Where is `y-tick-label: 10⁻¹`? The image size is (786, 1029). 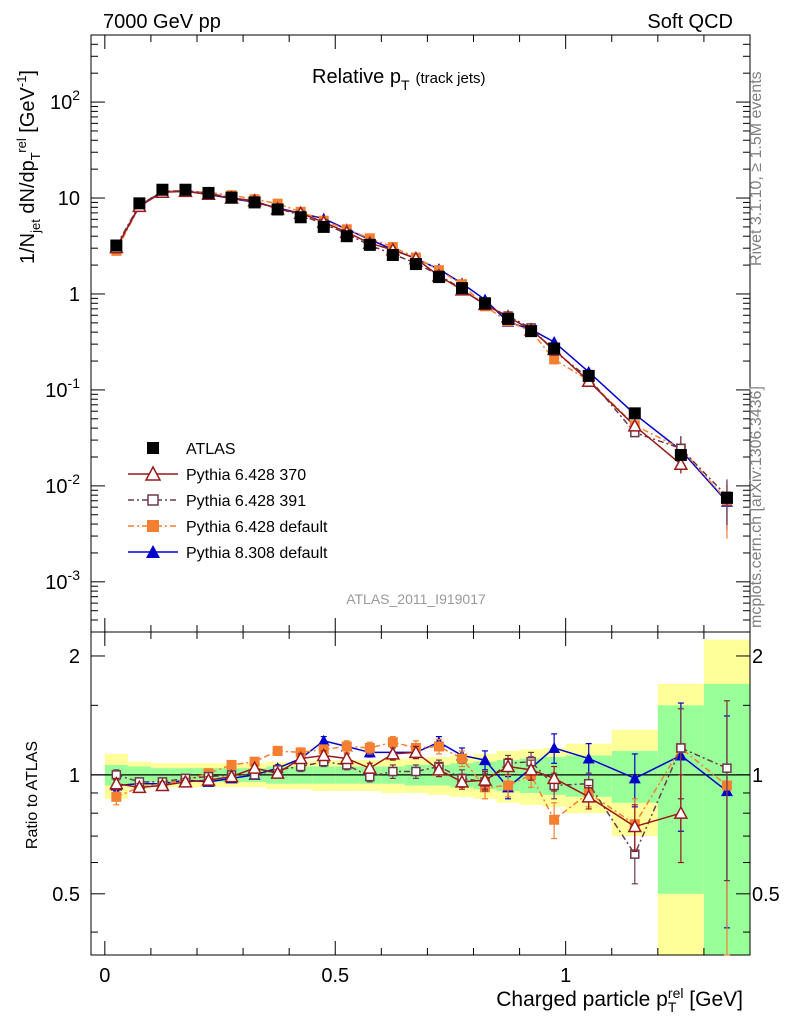 y-tick-label: 10⁻¹ is located at coordinates (62, 388).